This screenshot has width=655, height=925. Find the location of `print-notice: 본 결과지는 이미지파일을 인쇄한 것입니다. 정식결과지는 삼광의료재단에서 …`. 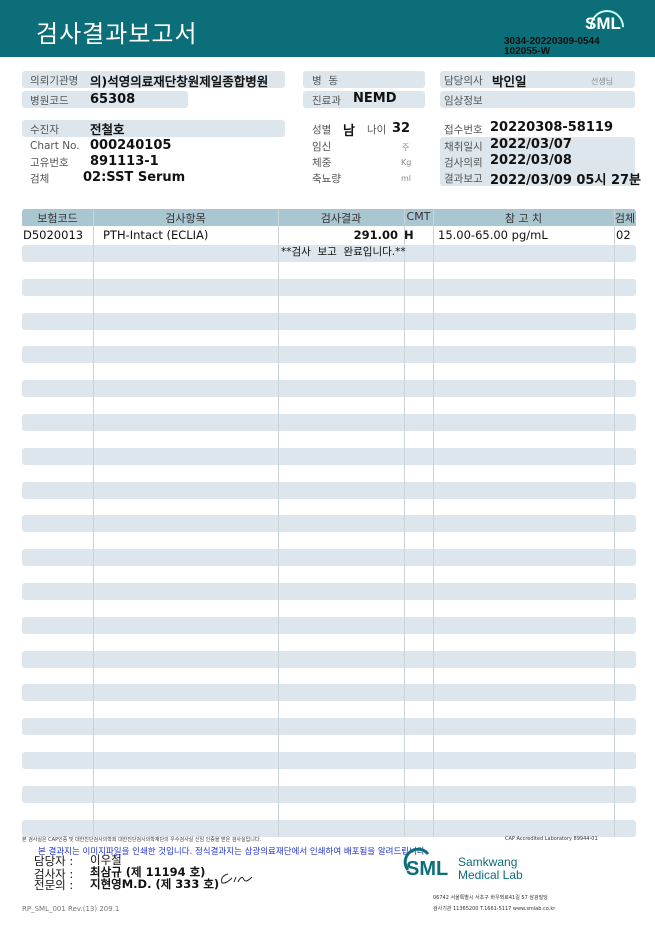

print-notice: 본 결과지는 이미지파일을 인쇄한 것입니다. 정식결과지는 삼광의료재단에서 … is located at coordinates (233, 852).